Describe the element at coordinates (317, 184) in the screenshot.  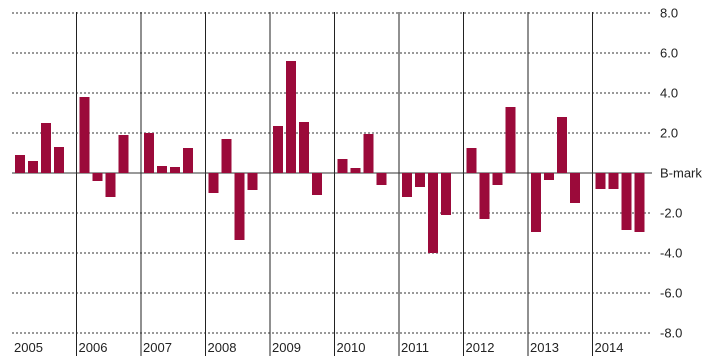
I see `bar-2009-q4` at that location.